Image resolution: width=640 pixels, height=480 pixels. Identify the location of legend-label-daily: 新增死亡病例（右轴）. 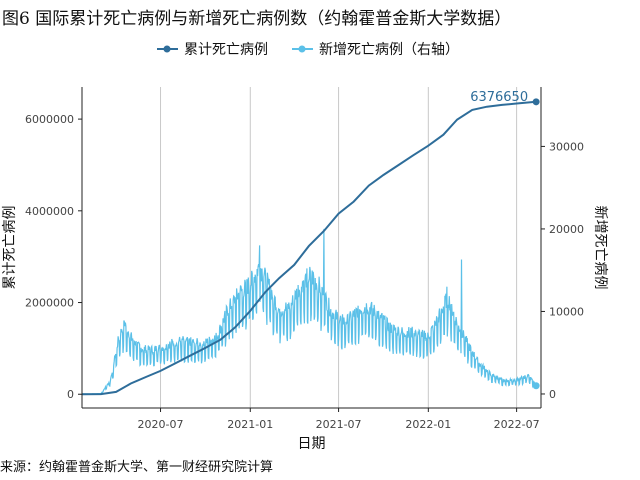
(389, 50).